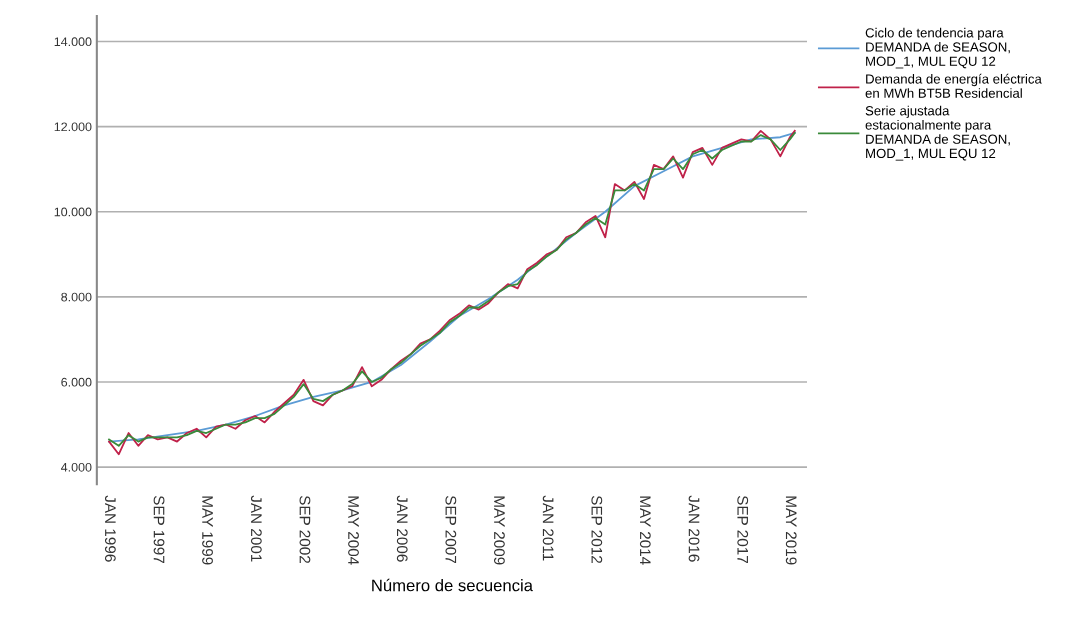  I want to click on x-axis-title: Número de secuencia, so click(452, 585).